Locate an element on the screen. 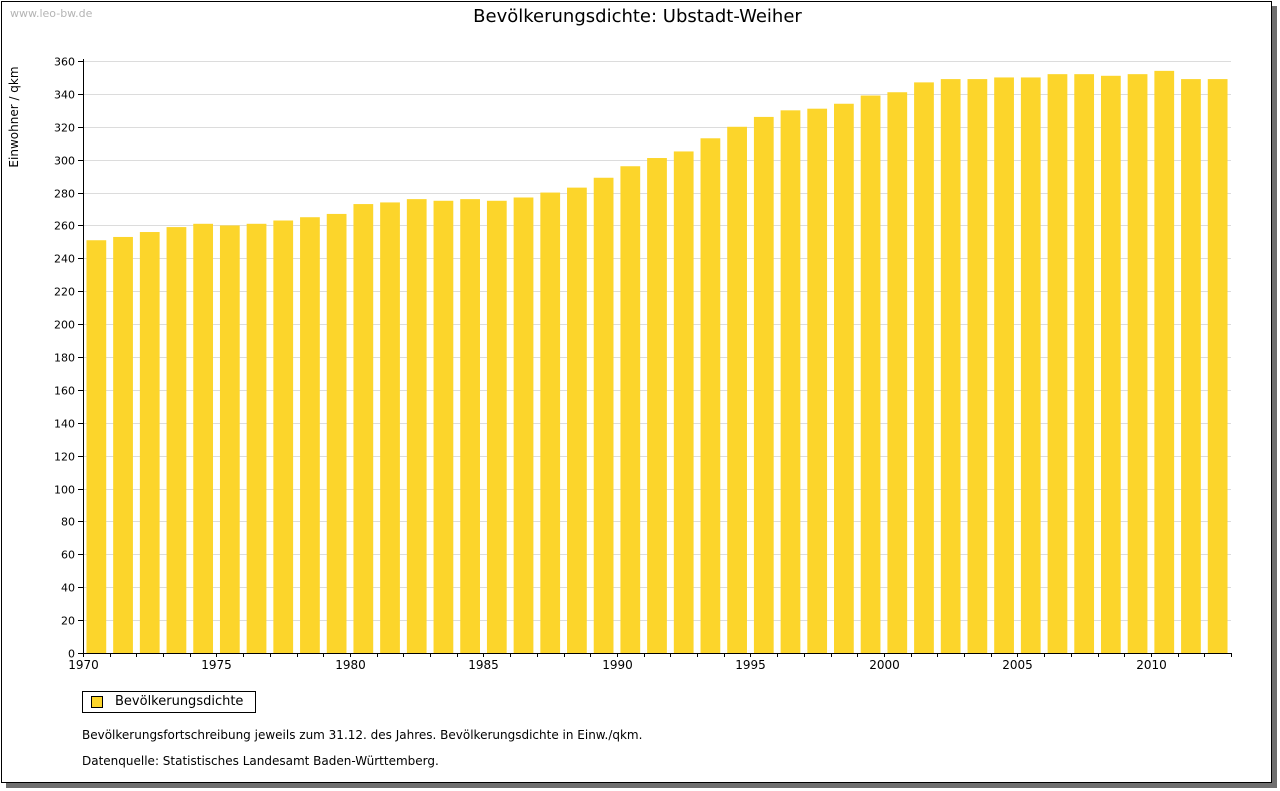 This screenshot has width=1280, height=791. bar-1979 is located at coordinates (336, 433).